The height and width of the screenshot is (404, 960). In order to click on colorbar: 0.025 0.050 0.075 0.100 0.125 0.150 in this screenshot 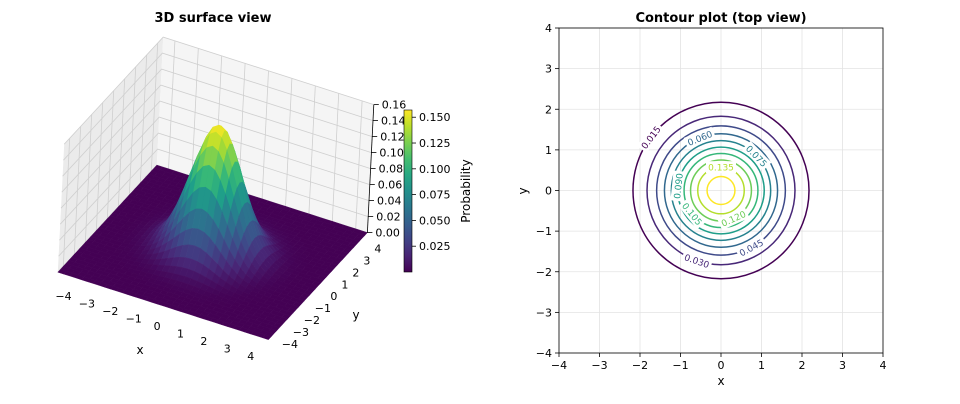, I will do `click(427, 191)`.